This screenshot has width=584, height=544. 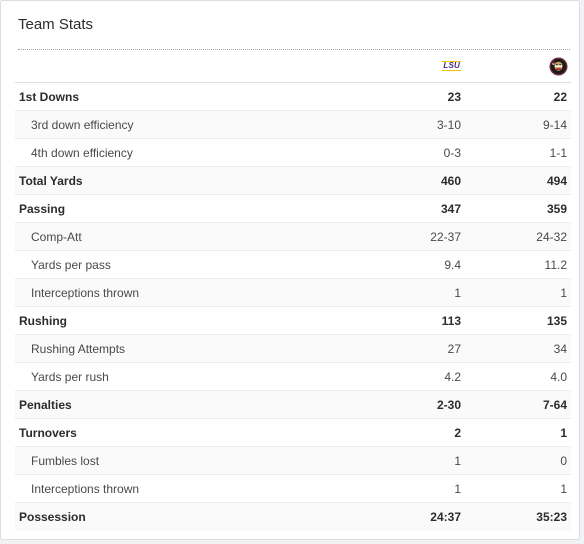 I want to click on stat-row: Rushing 113 135, so click(x=293, y=321).